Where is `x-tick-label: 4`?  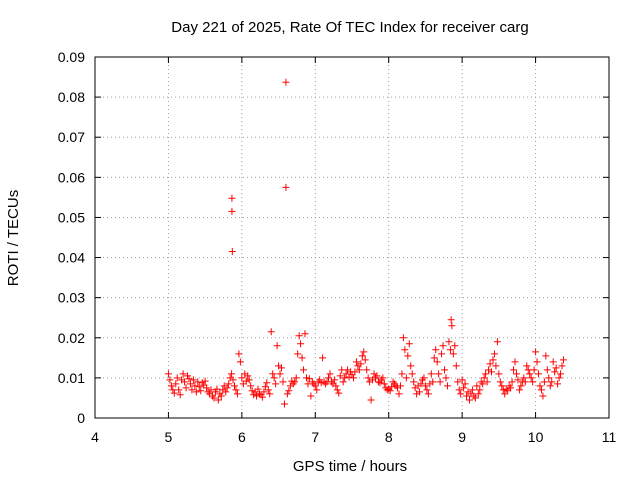
x-tick-label: 4 is located at coordinates (95, 437).